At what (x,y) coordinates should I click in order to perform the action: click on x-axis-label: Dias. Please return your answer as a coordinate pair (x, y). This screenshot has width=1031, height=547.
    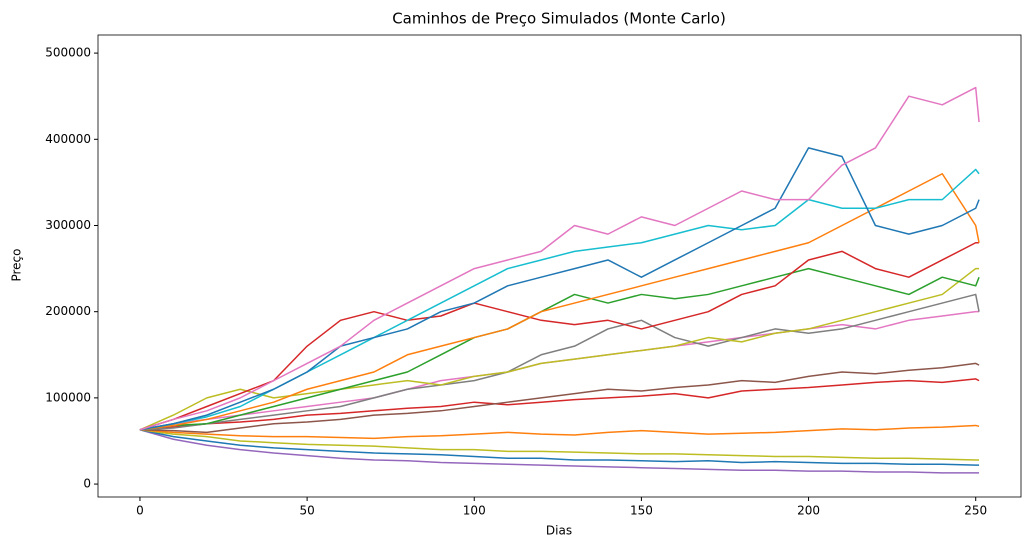
    Looking at the image, I should click on (559, 531).